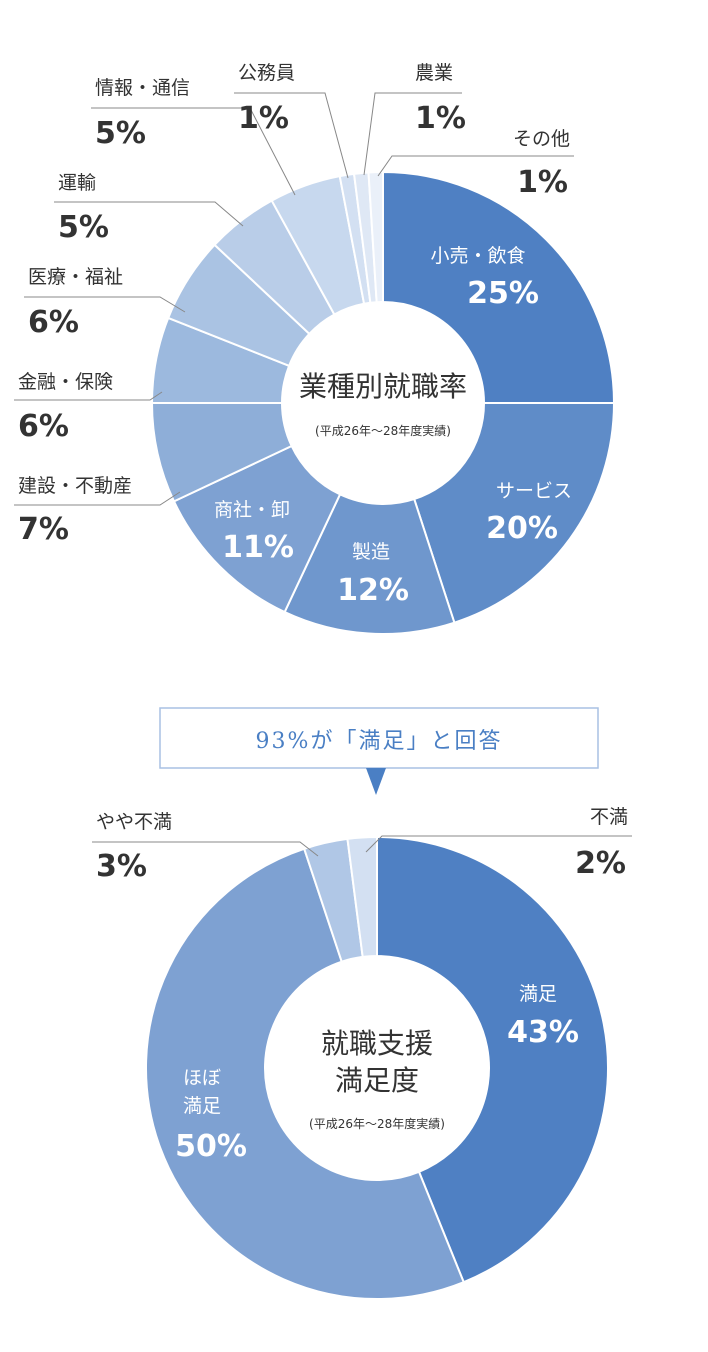 This screenshot has height=1352, width=708. Describe the element at coordinates (75, 277) in the screenshot. I see `slice-category-label: 医療・福祉` at that location.